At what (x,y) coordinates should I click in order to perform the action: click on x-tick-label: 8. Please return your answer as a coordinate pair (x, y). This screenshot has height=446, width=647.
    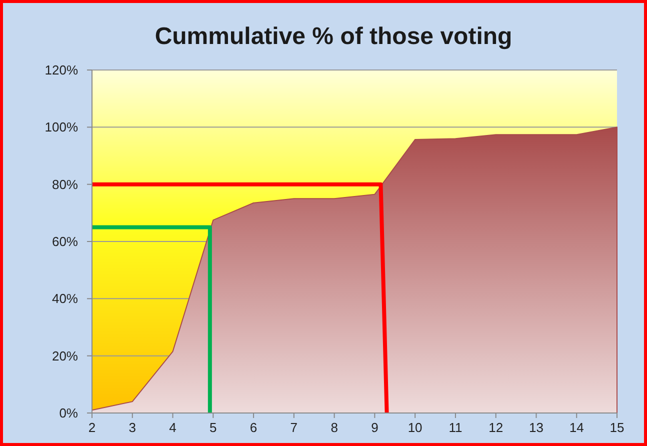
    Looking at the image, I should click on (334, 427).